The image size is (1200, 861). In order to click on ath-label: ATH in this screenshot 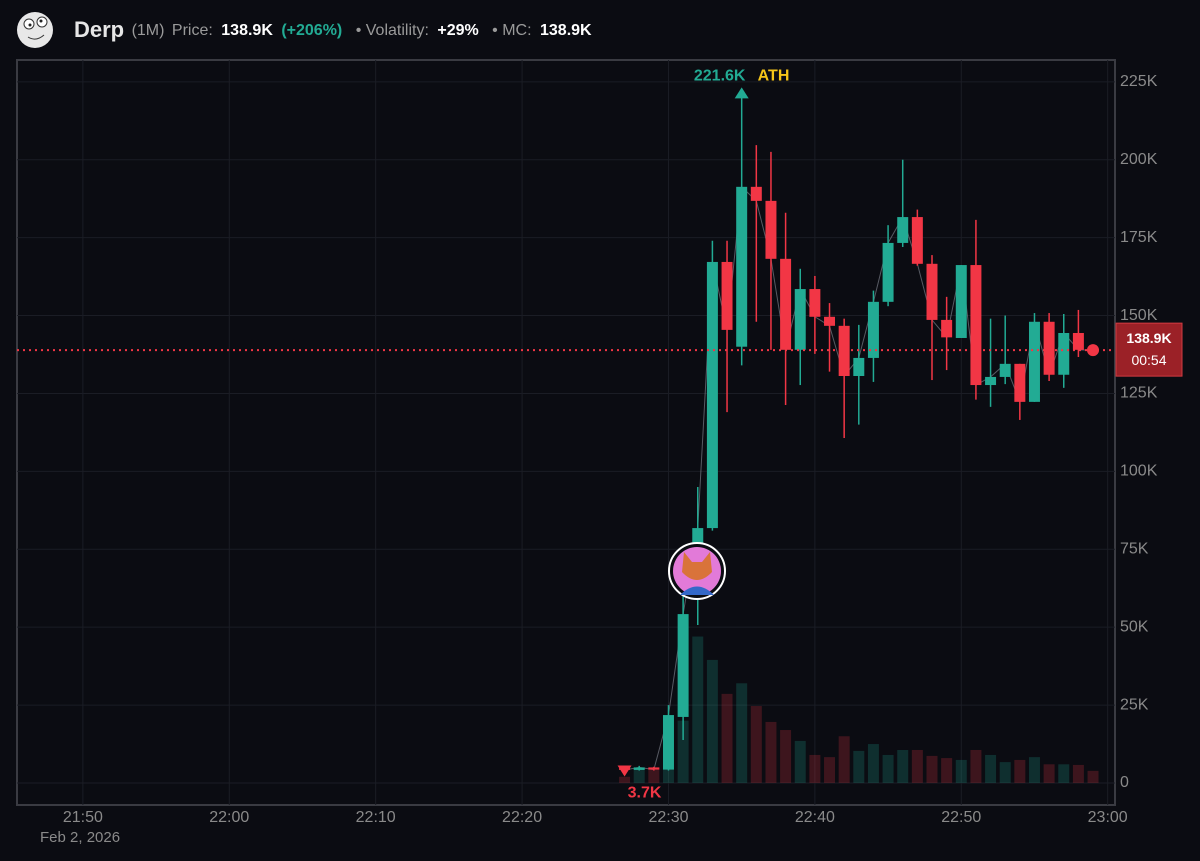, I will do `click(774, 76)`.